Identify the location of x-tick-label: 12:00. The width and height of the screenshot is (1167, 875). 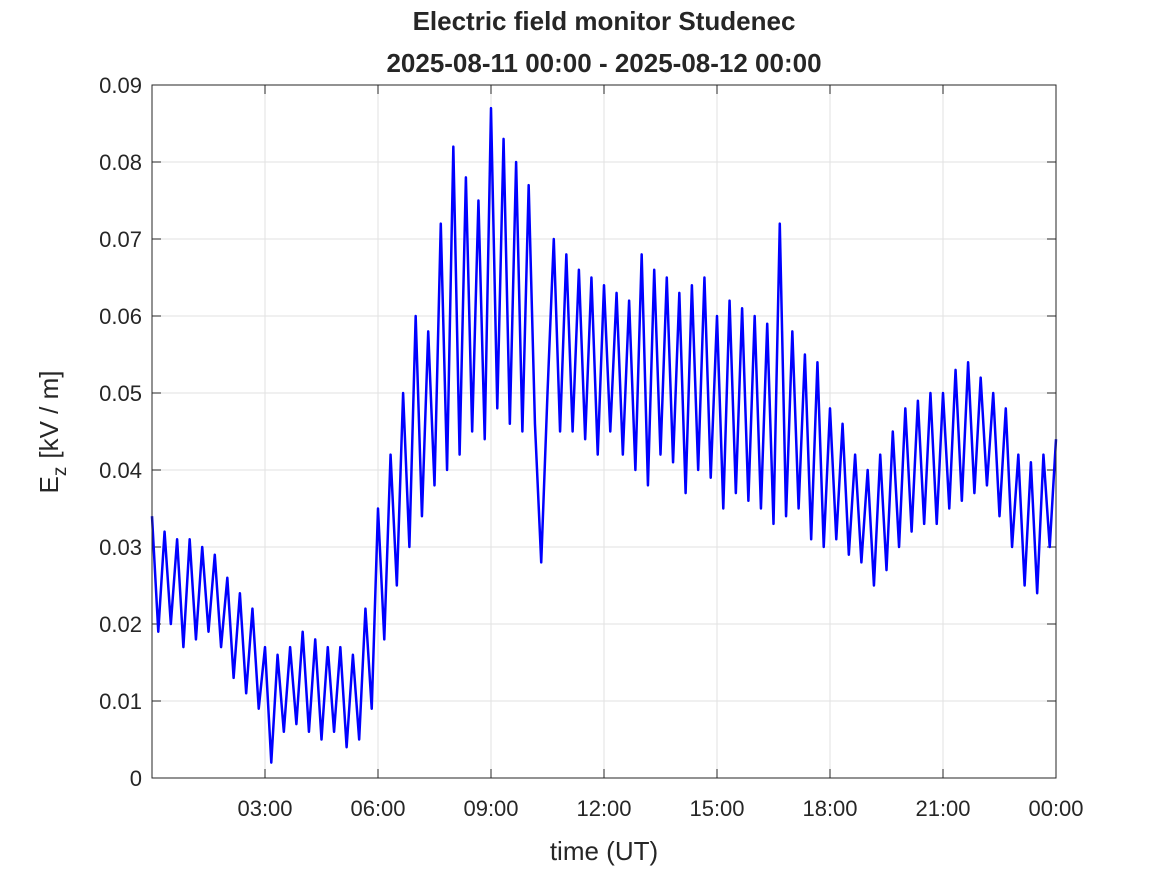
(603, 808).